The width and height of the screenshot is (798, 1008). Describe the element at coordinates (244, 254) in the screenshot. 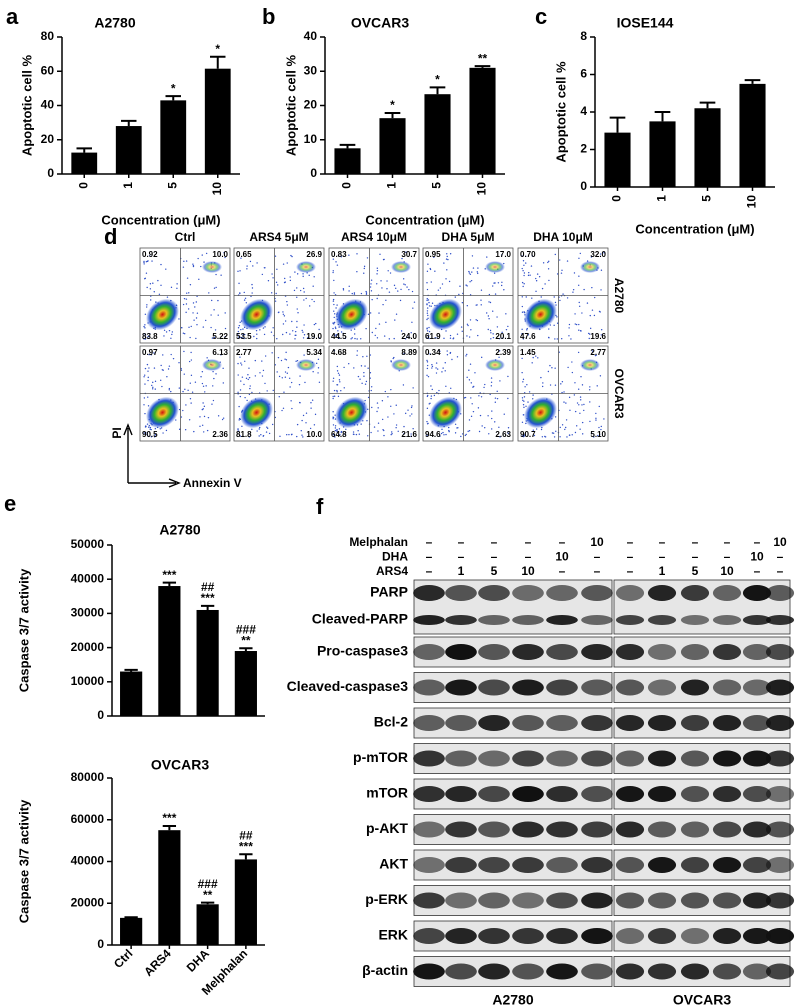

I see `quadrant-value: 0.65` at that location.